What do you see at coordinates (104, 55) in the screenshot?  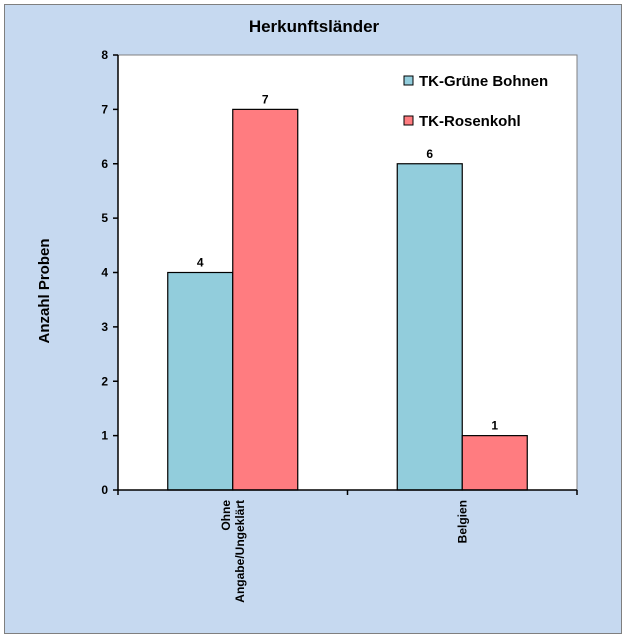 I see `y-tick-label: 8` at bounding box center [104, 55].